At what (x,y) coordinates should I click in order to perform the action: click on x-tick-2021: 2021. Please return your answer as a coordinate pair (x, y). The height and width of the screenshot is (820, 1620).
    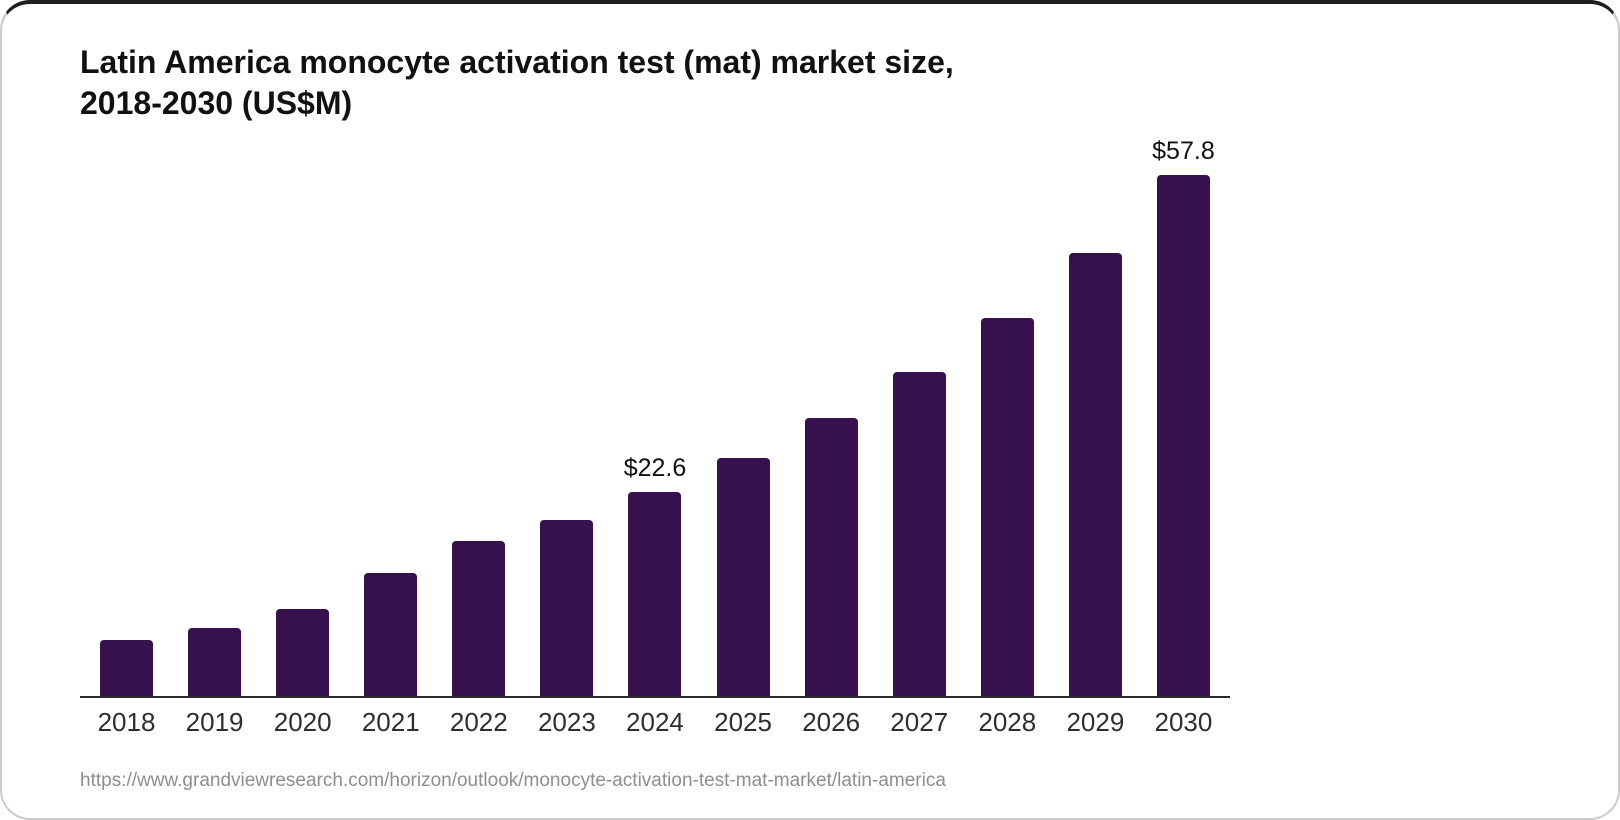
    Looking at the image, I should click on (390, 722).